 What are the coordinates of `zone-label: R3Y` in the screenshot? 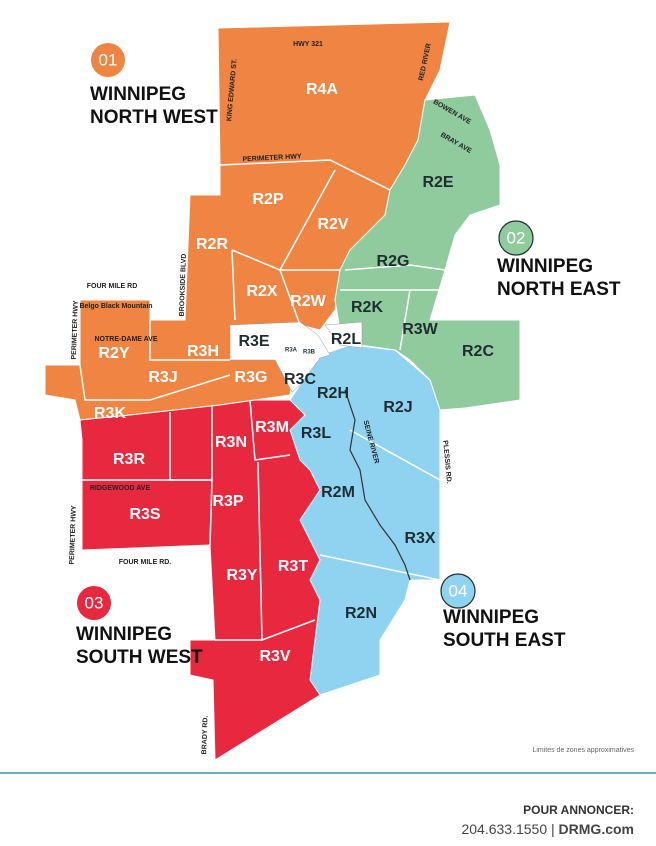 It's located at (241, 575).